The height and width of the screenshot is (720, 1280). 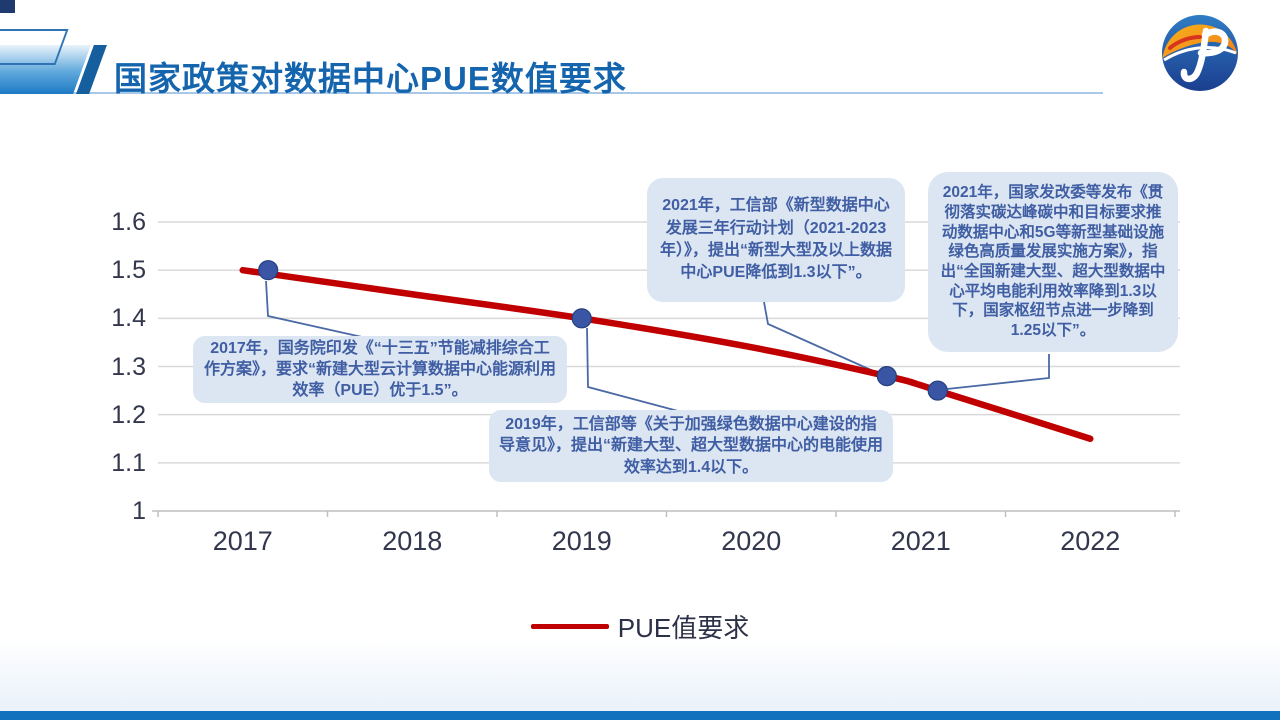 I want to click on y-tick-label: 1.5, so click(x=128, y=270).